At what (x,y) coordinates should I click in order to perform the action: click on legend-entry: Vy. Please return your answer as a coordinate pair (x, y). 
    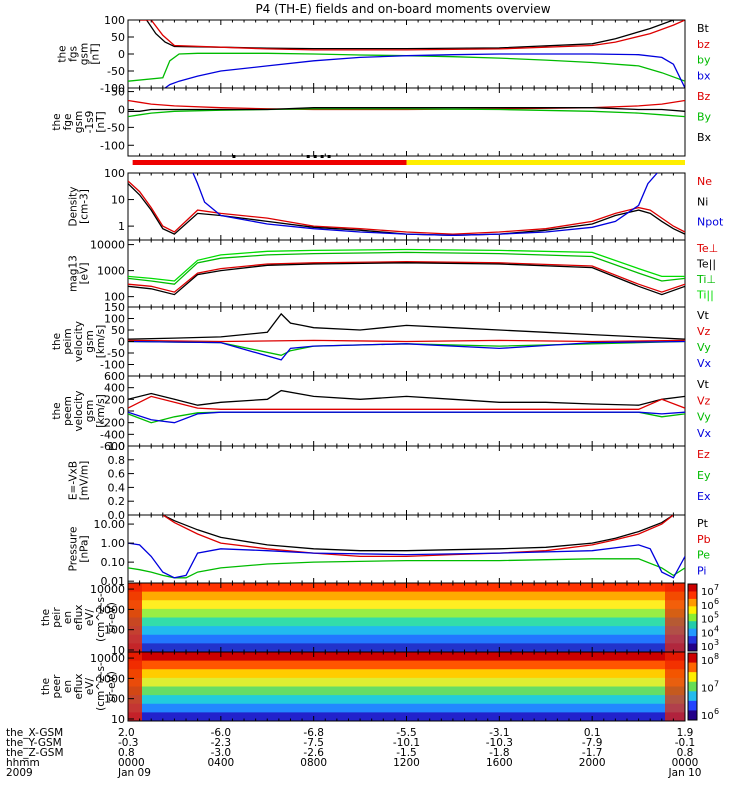
    Looking at the image, I should click on (704, 417).